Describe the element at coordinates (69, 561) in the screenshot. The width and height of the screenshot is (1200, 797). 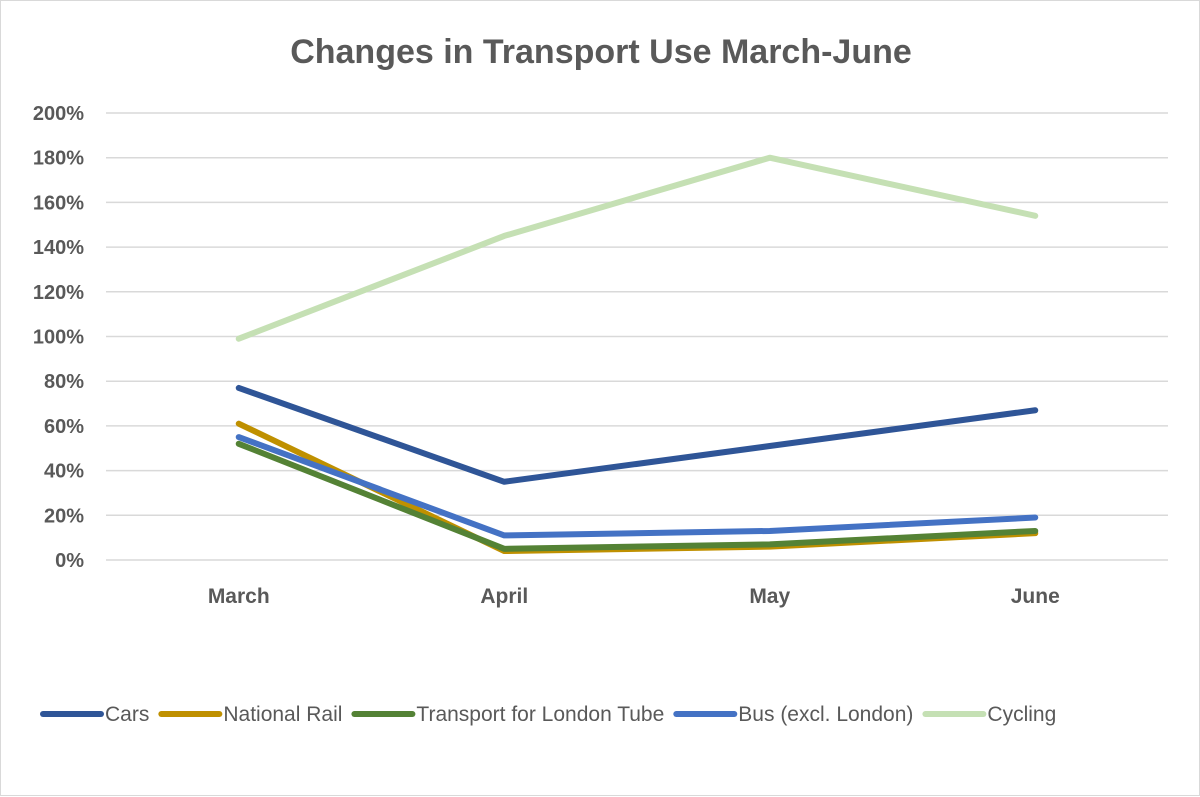
I see `y-tick-label: 0%` at that location.